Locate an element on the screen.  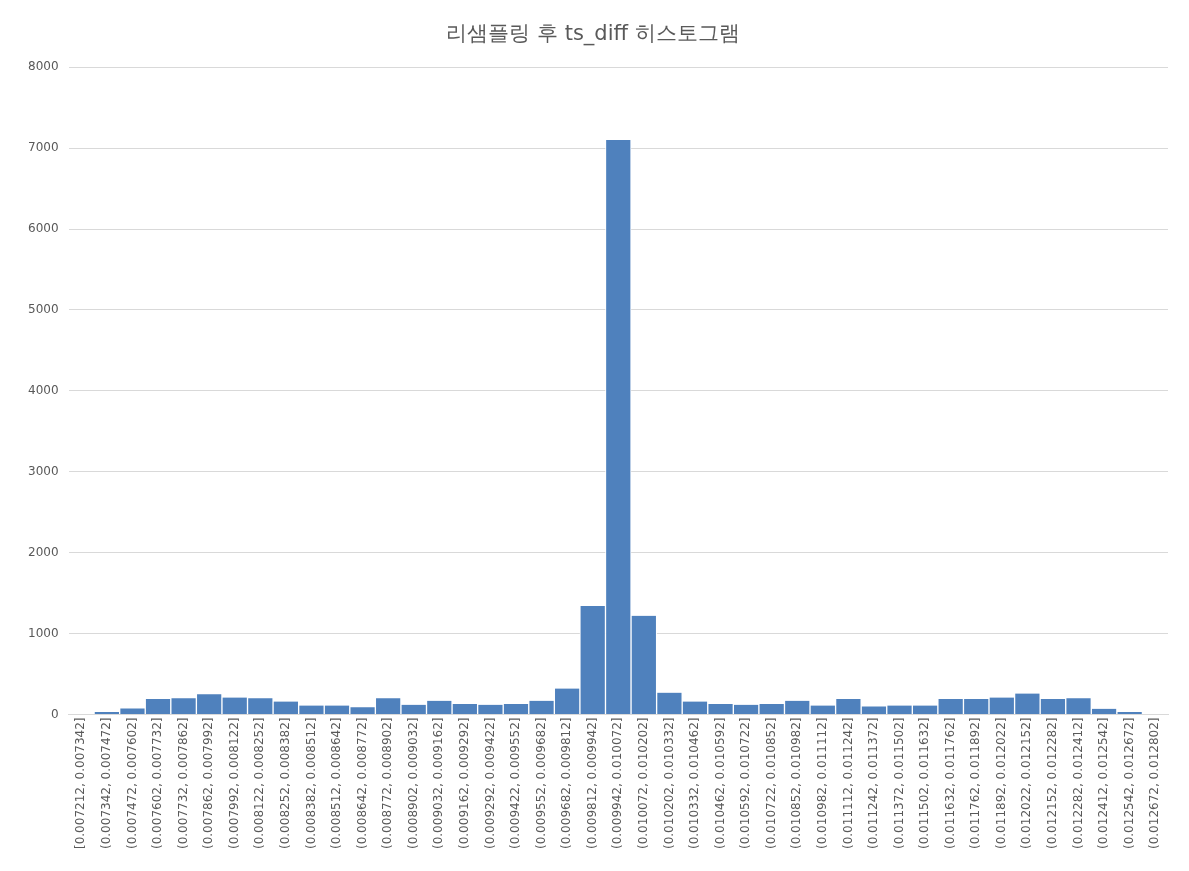
x-tick-label: (0.009942, 0.010072] is located at coordinates (617, 783).